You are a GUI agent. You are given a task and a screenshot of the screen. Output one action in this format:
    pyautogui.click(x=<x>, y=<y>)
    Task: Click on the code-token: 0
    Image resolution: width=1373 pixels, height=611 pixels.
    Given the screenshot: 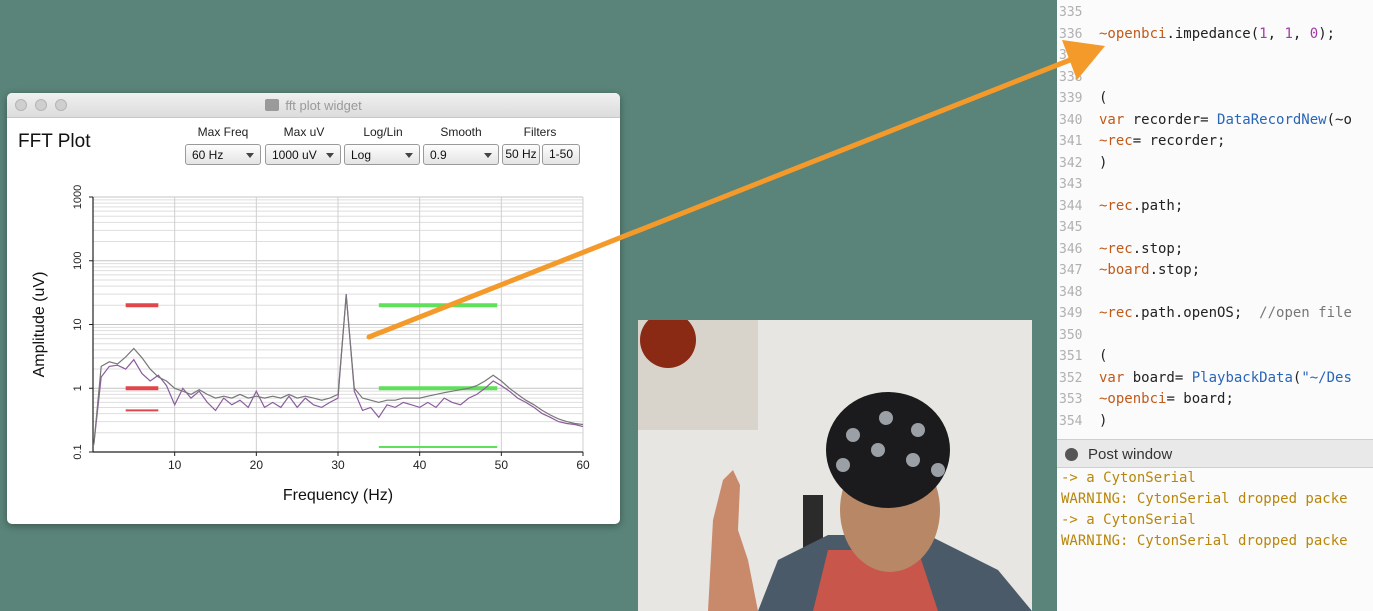 What is the action you would take?
    pyautogui.click(x=1314, y=33)
    